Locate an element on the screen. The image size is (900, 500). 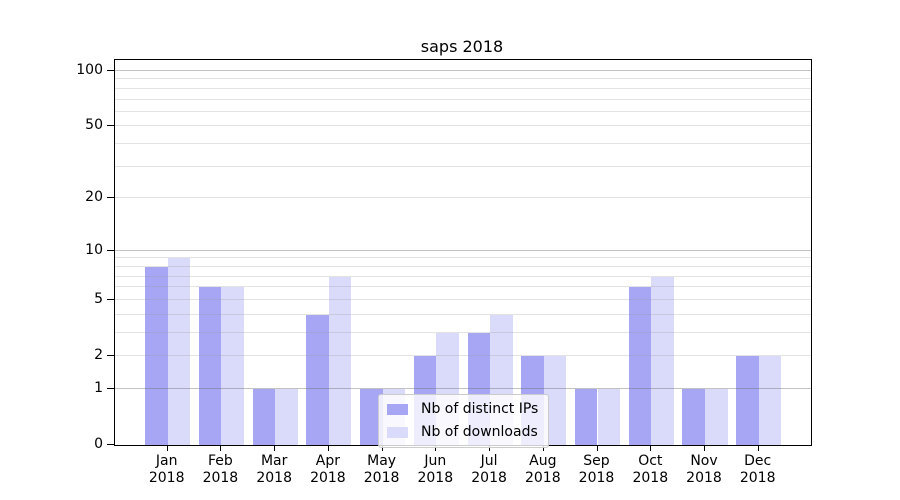
legend-label: Nb of distinct IPs is located at coordinates (480, 409).